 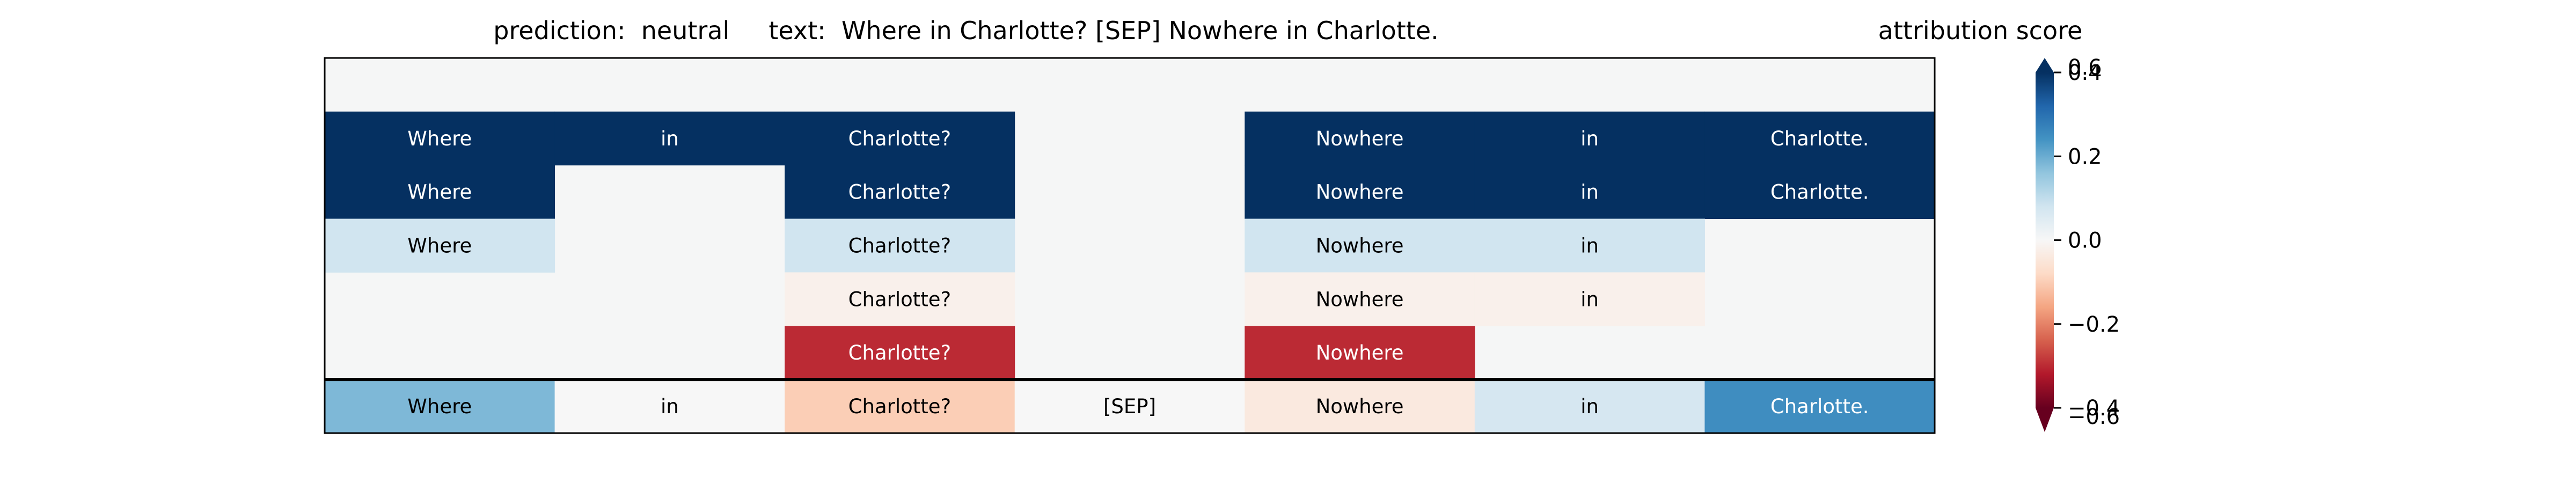 I want to click on colorbar-extend-bottom, so click(x=2045, y=420).